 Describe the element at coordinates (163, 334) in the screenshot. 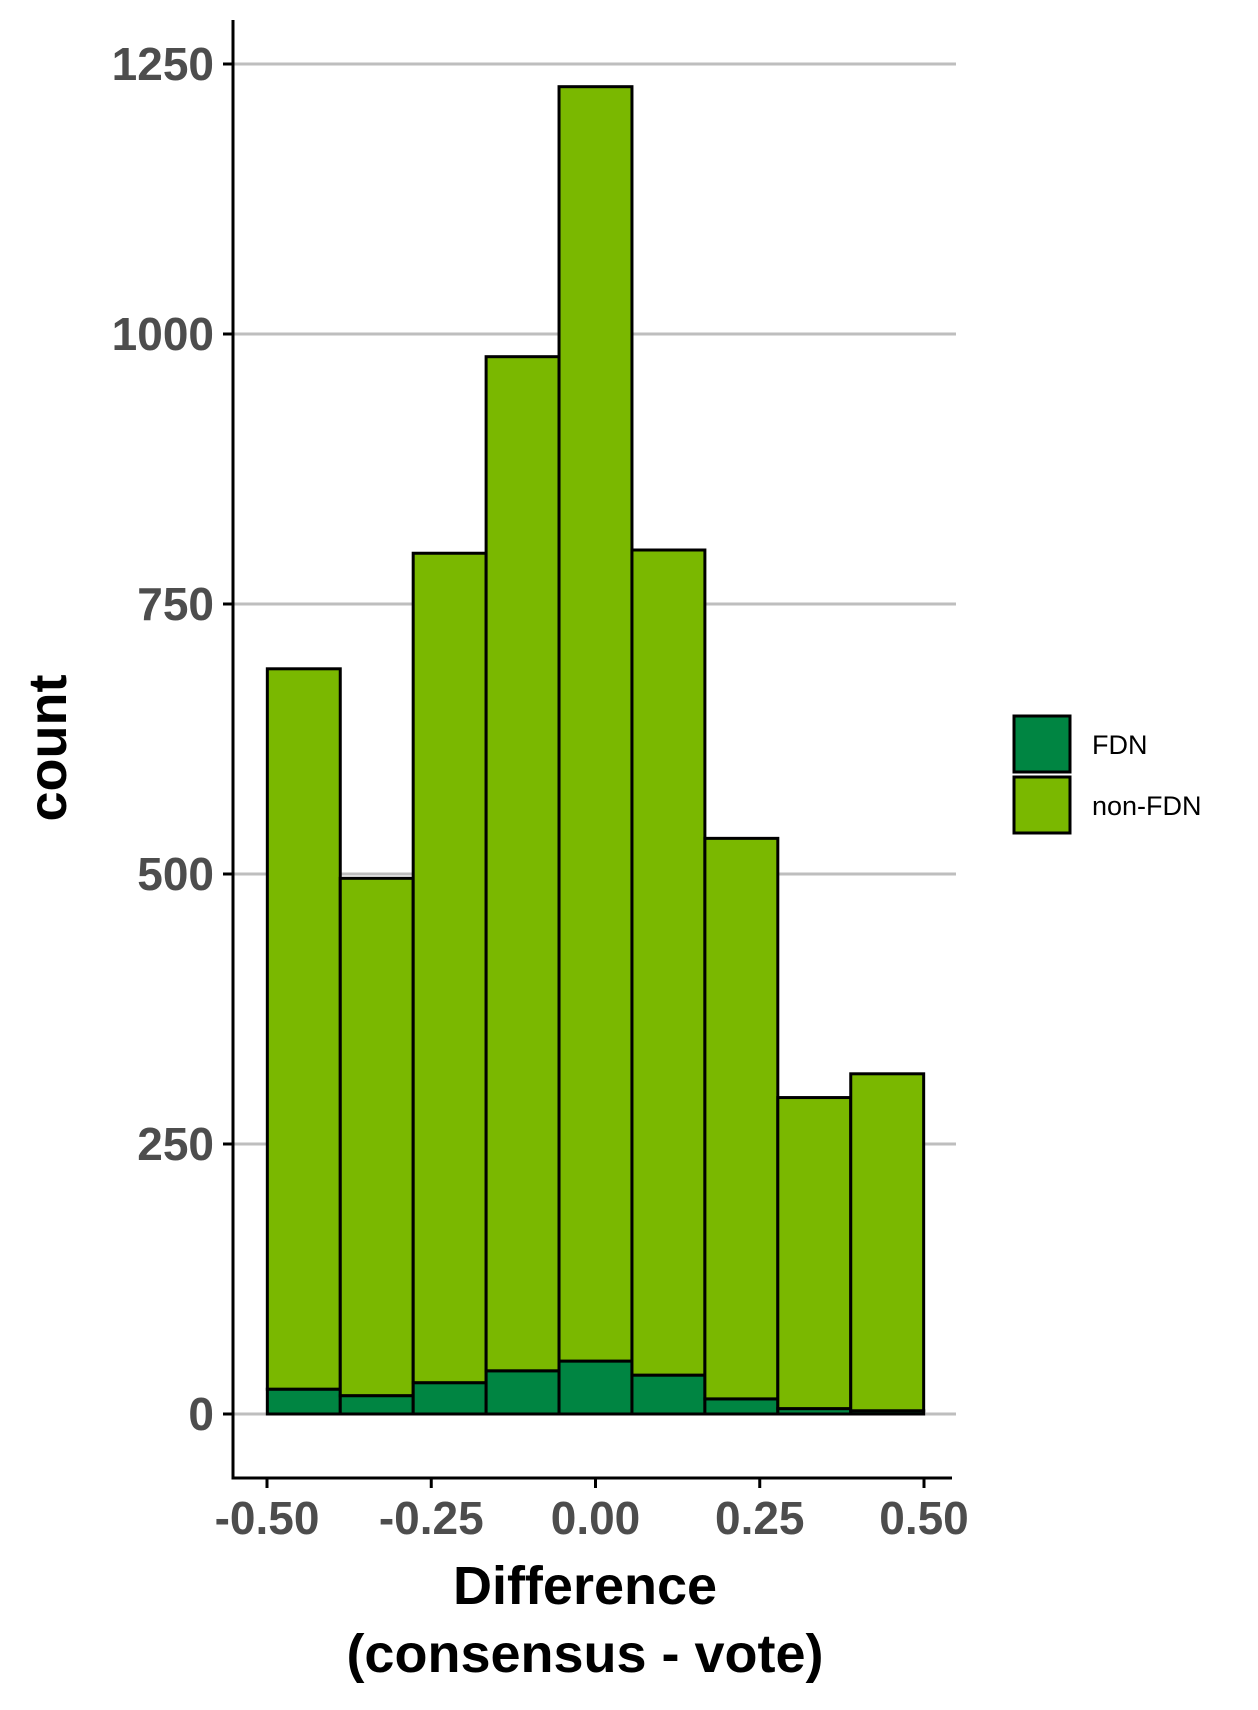

I see `y-tick-label: 1000` at that location.